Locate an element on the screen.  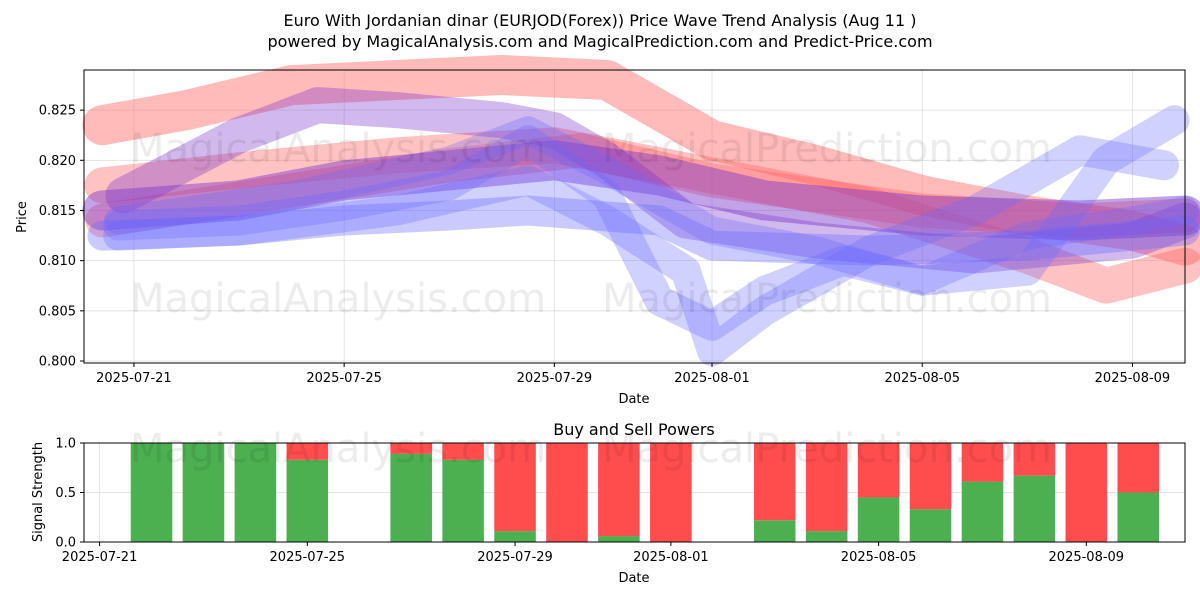
main-y-axis-label: Price is located at coordinates (22, 217).